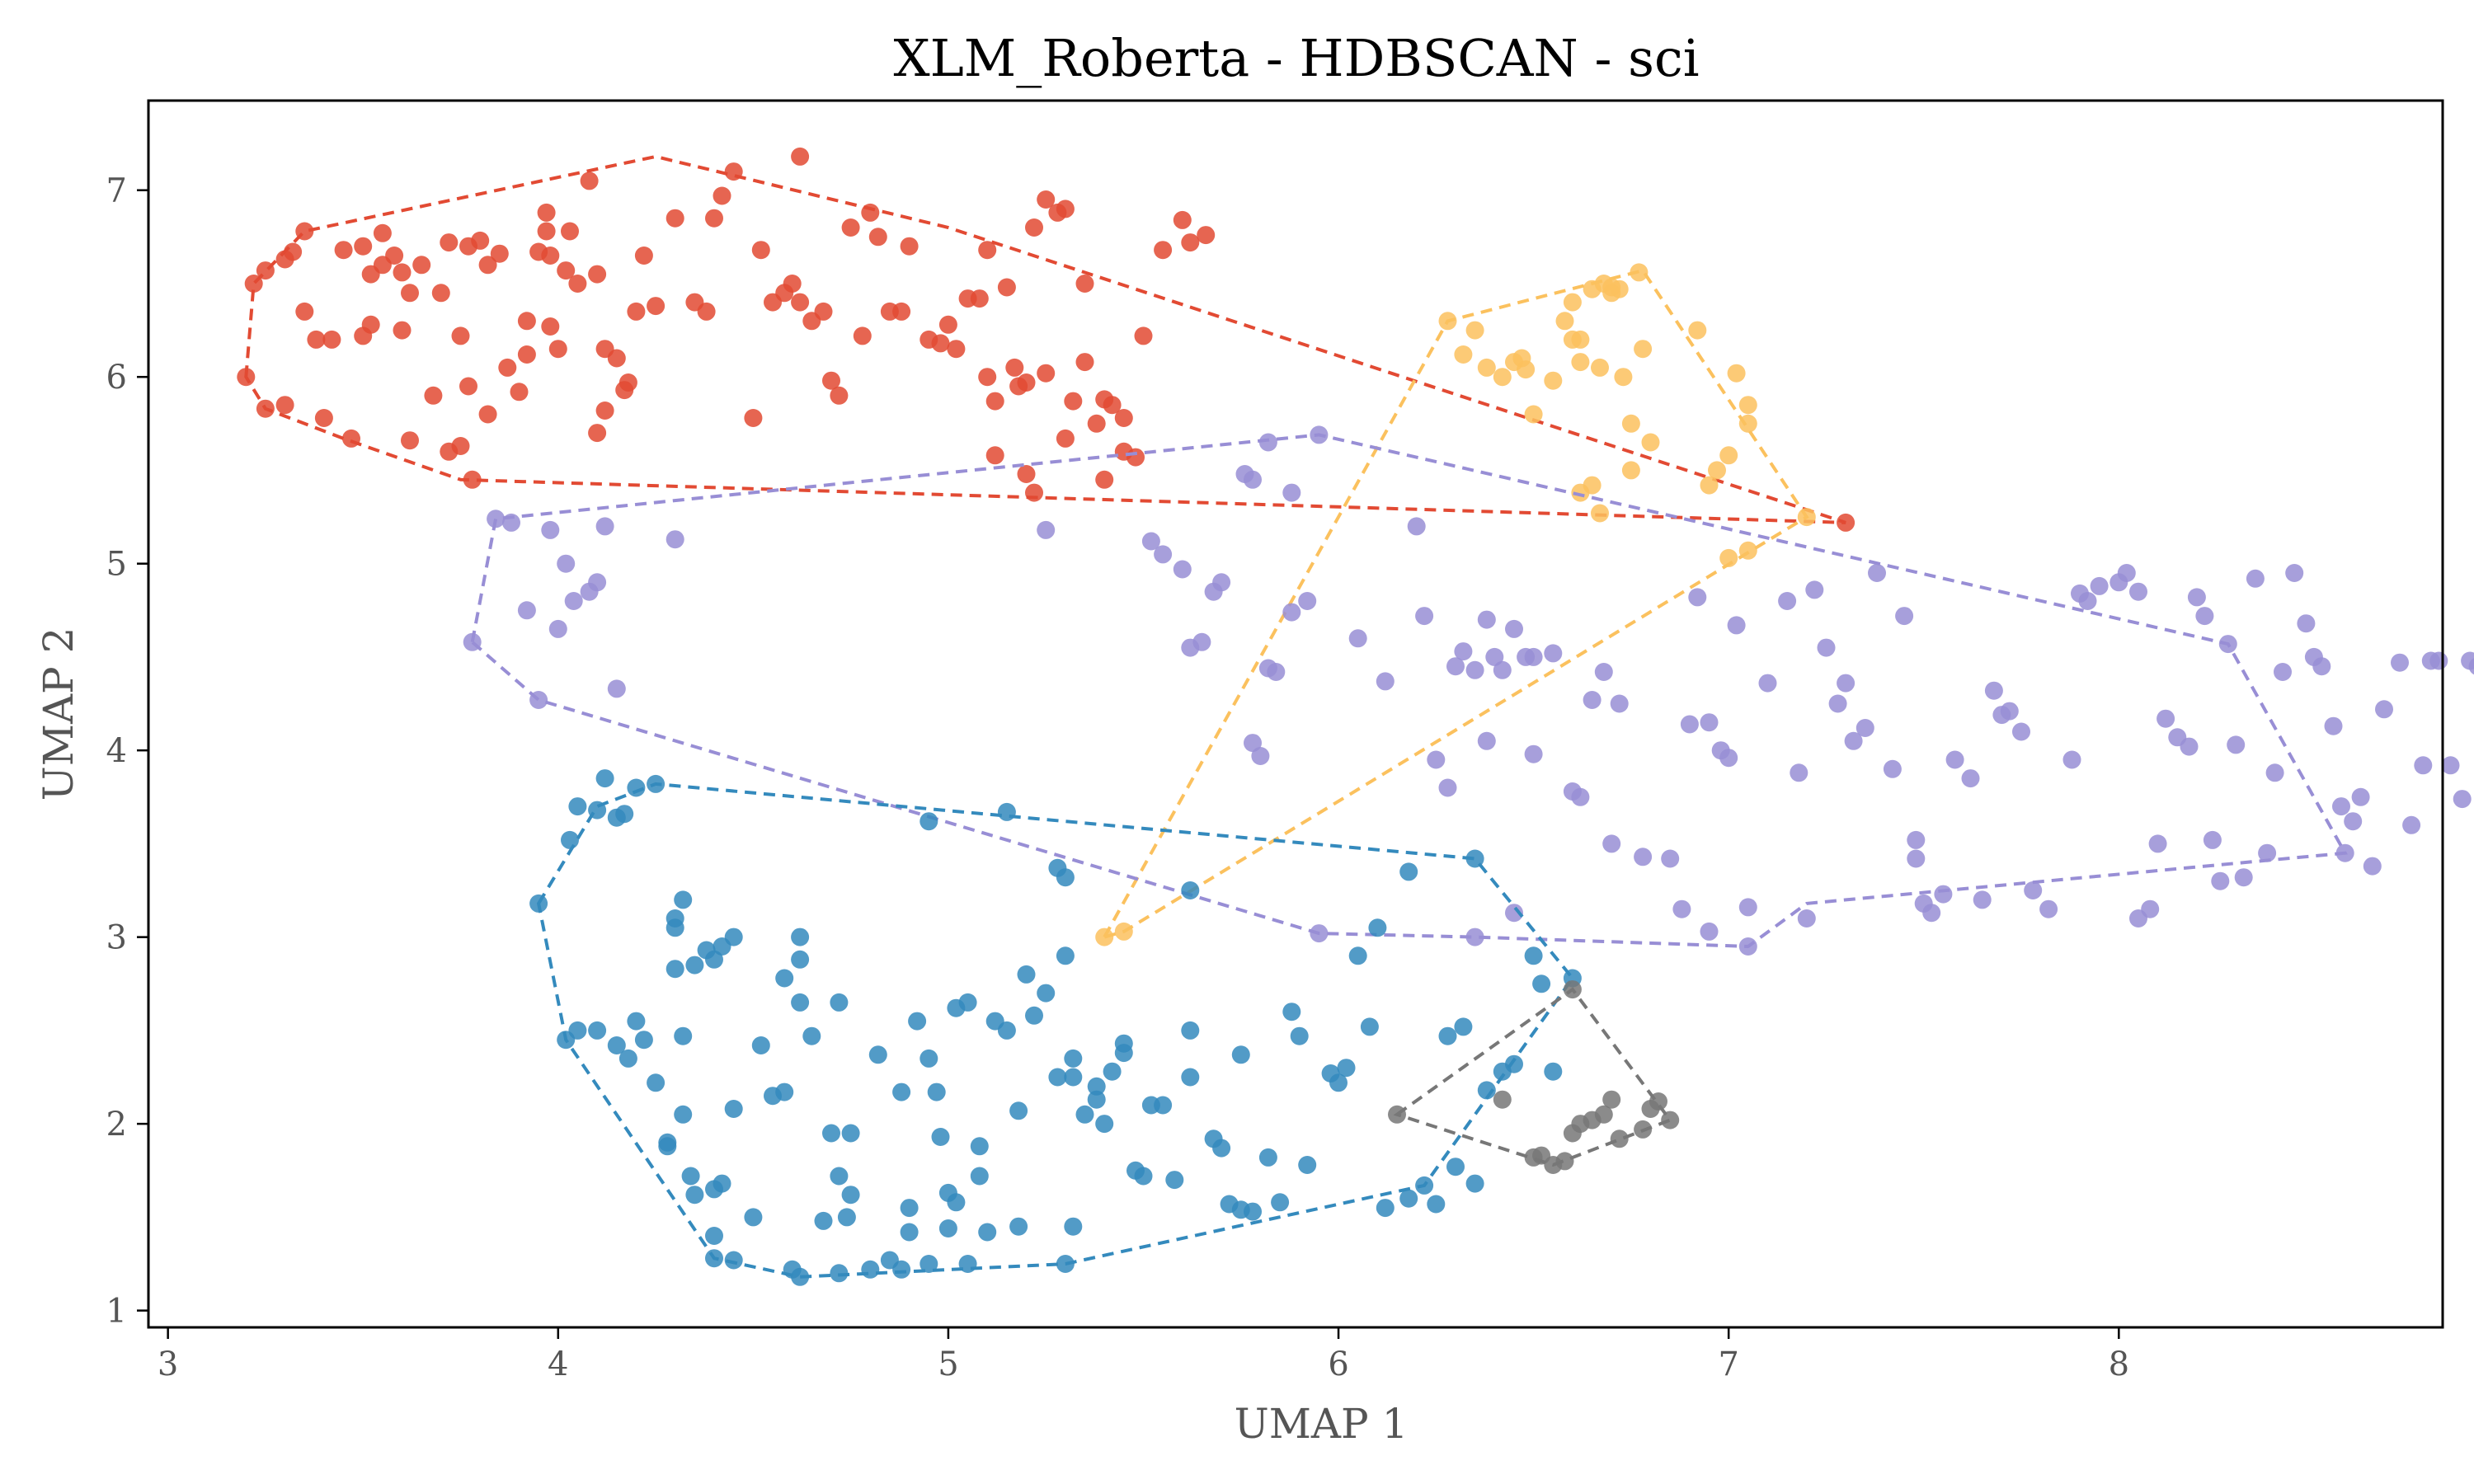 Image resolution: width=2474 pixels, height=1484 pixels. I want to click on cluster-4-point, so click(1619, 1138).